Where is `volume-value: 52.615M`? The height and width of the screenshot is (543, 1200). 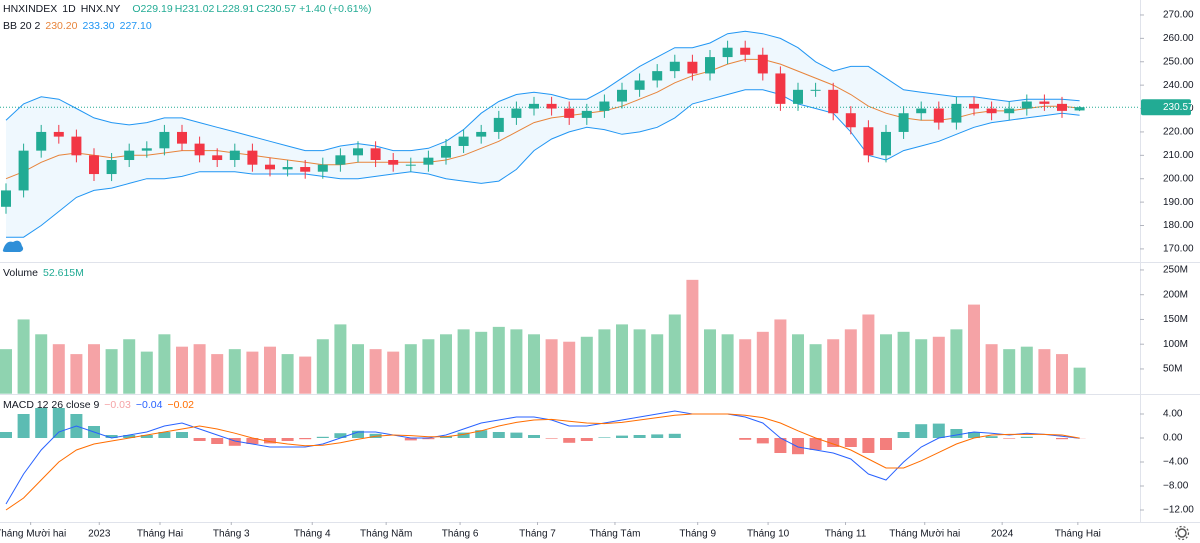 volume-value: 52.615M is located at coordinates (63, 273).